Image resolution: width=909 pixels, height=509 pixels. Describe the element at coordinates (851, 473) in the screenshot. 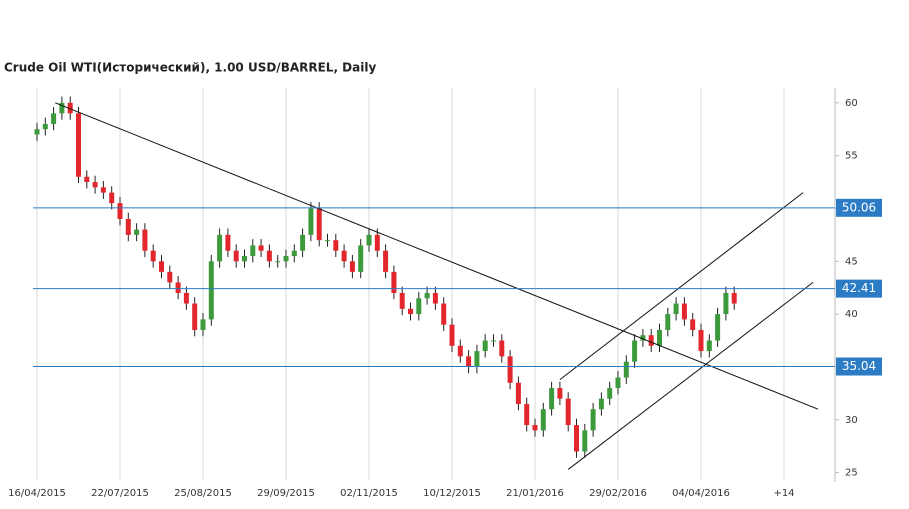

I see `y-tick-label: 25` at that location.